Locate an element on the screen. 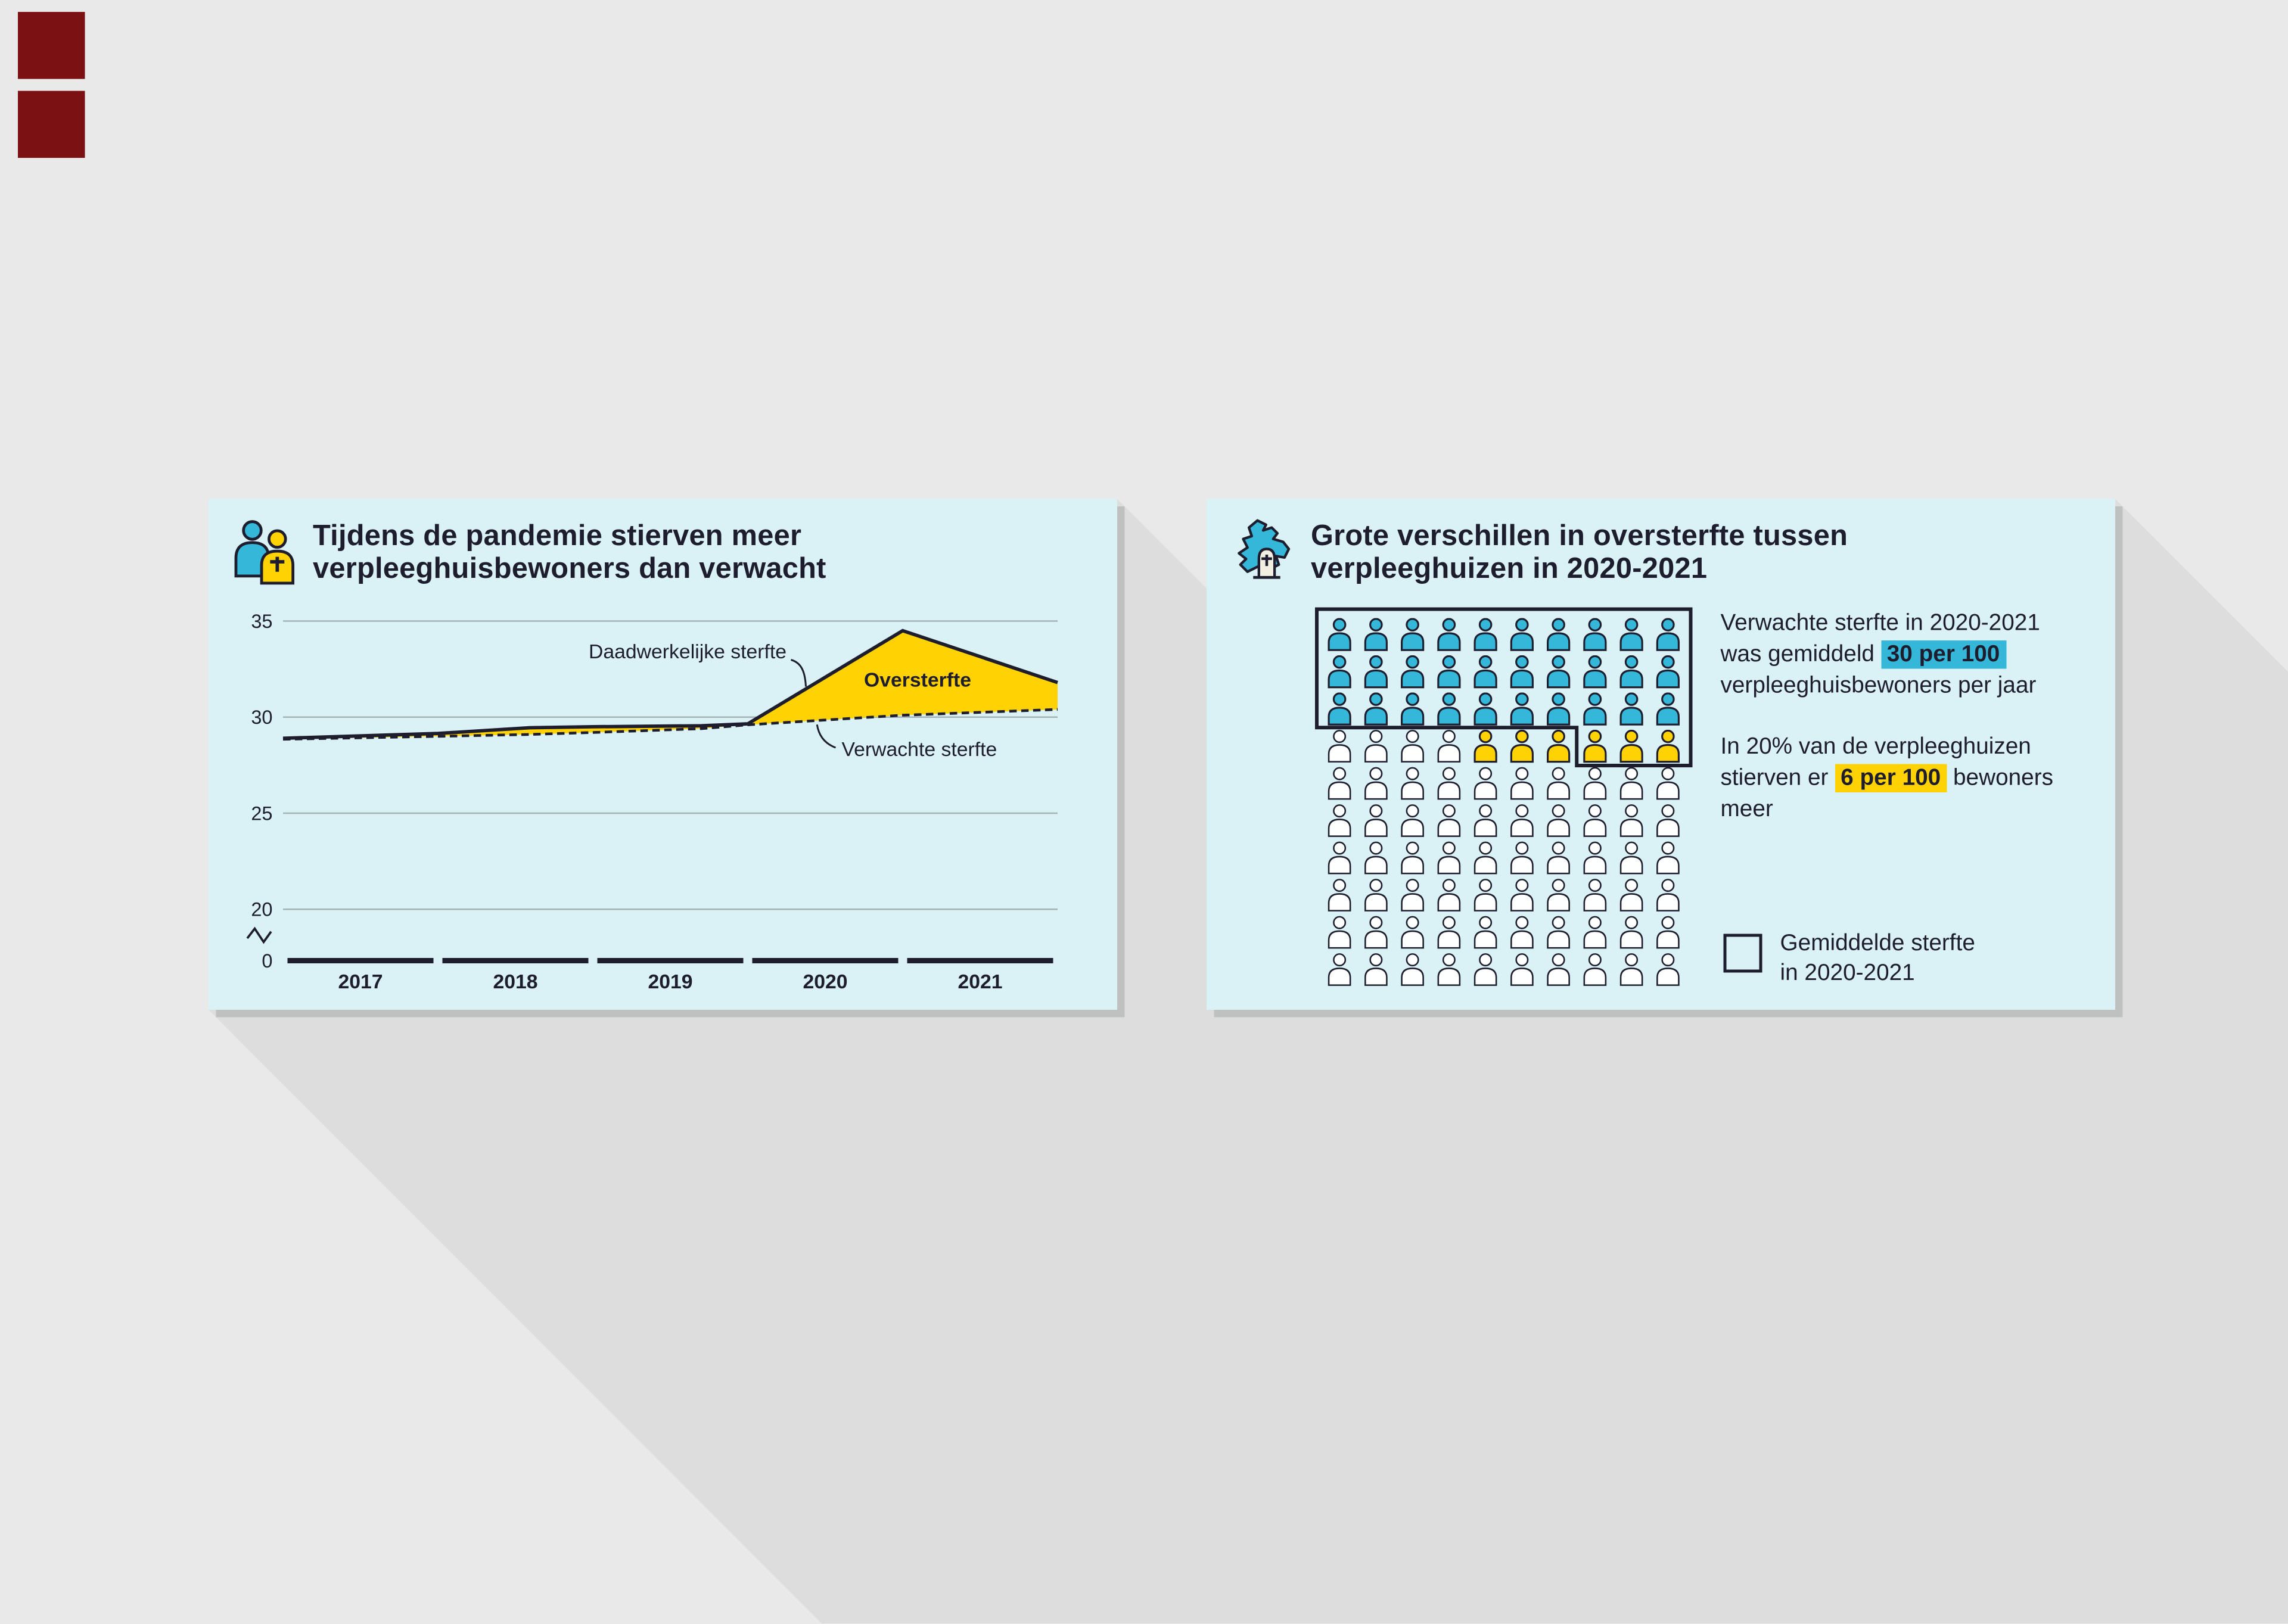 Image resolution: width=2288 pixels, height=1624 pixels. excess-area-label: Oversterfte is located at coordinates (917, 680).